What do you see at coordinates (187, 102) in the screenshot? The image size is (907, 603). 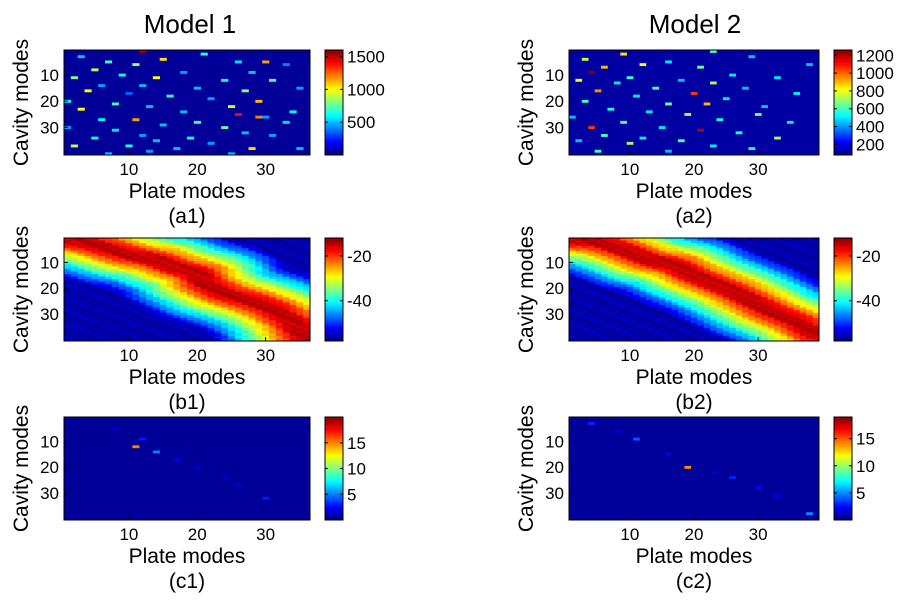 I see `axes-frame` at bounding box center [187, 102].